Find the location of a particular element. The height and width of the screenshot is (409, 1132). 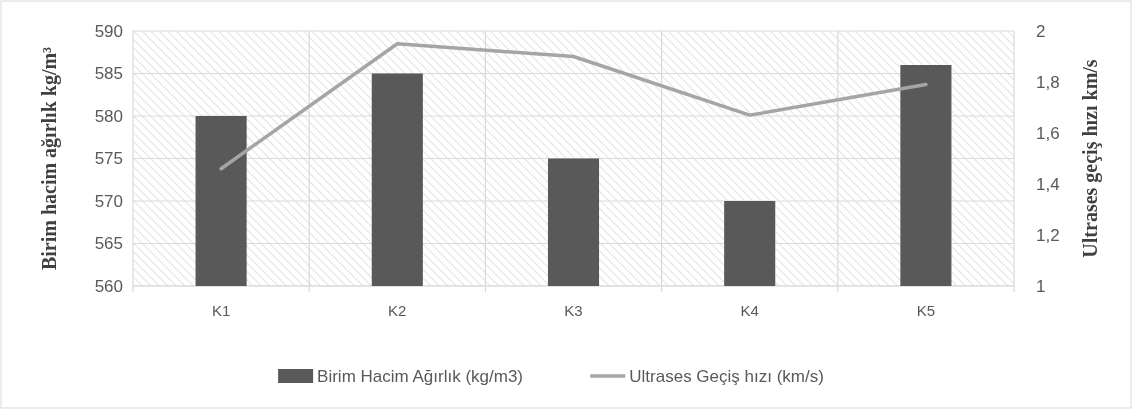

legend-label: Birim Hacim Ağırlık (kg/m3) is located at coordinates (420, 376).